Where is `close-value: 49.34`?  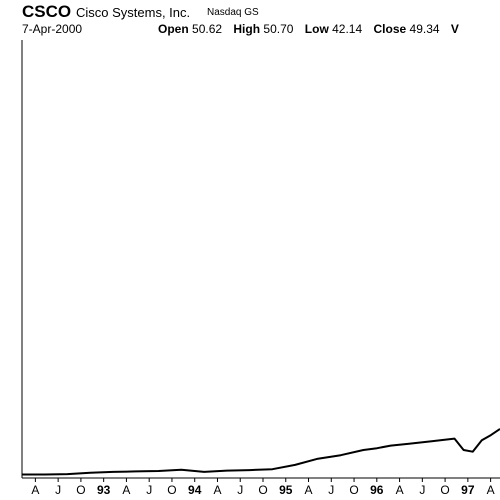
close-value: 49.34 is located at coordinates (424, 29).